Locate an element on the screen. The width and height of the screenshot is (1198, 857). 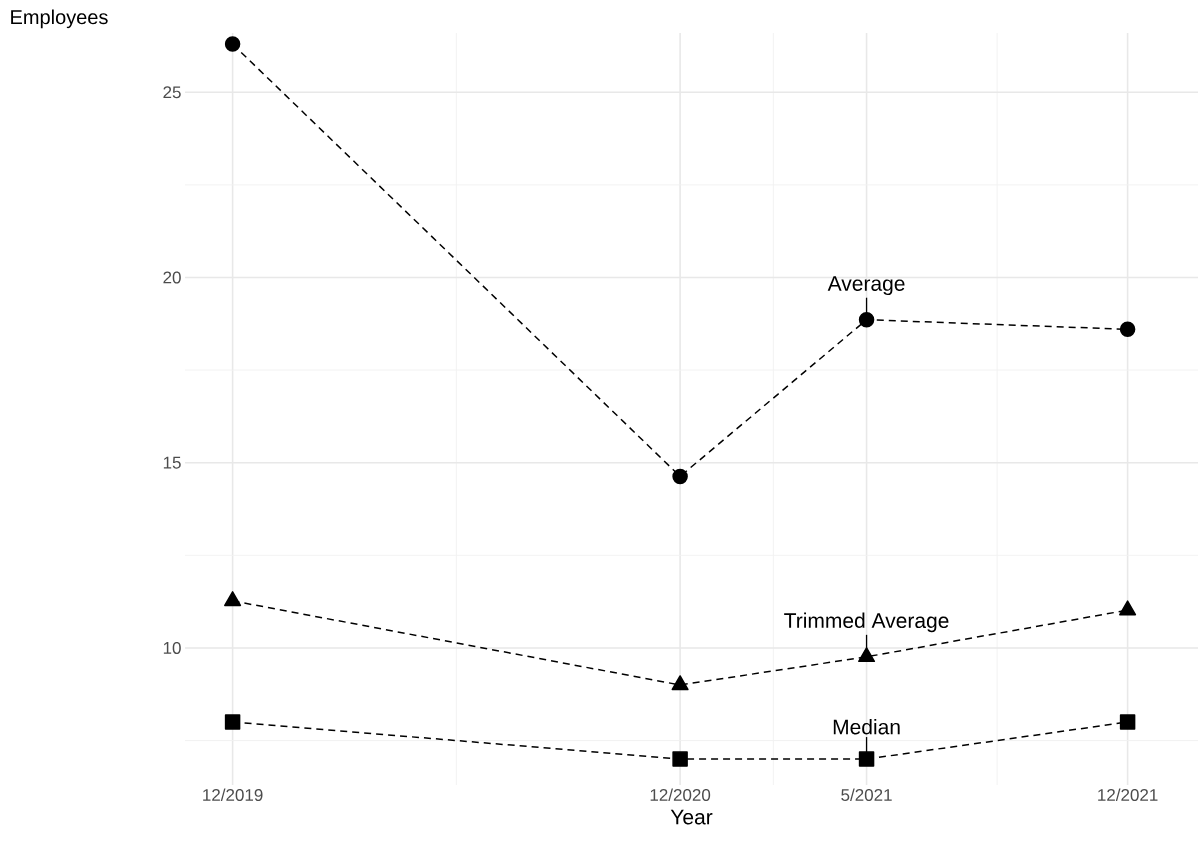
y-tick-label: 25 is located at coordinates (172, 92).